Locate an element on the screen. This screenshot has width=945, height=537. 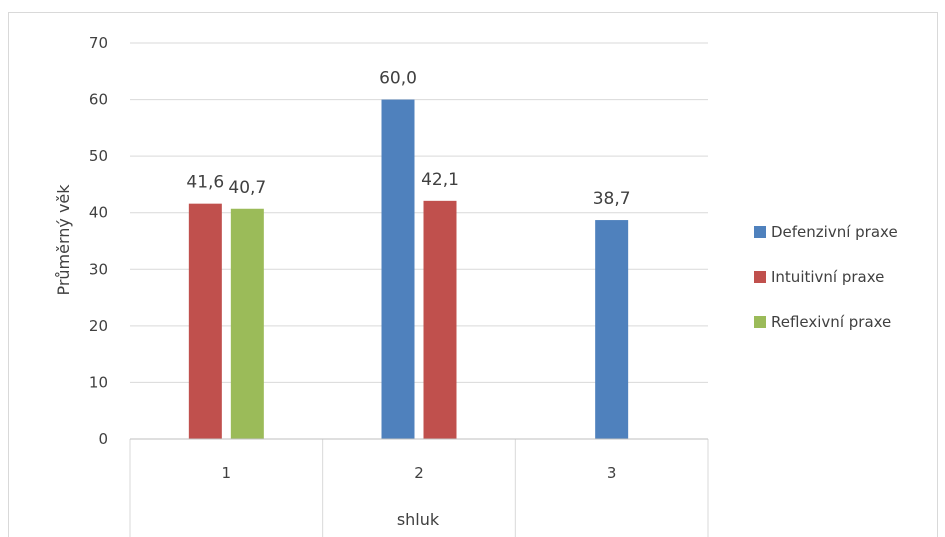
y-tick-label: 30 is located at coordinates (98, 269).